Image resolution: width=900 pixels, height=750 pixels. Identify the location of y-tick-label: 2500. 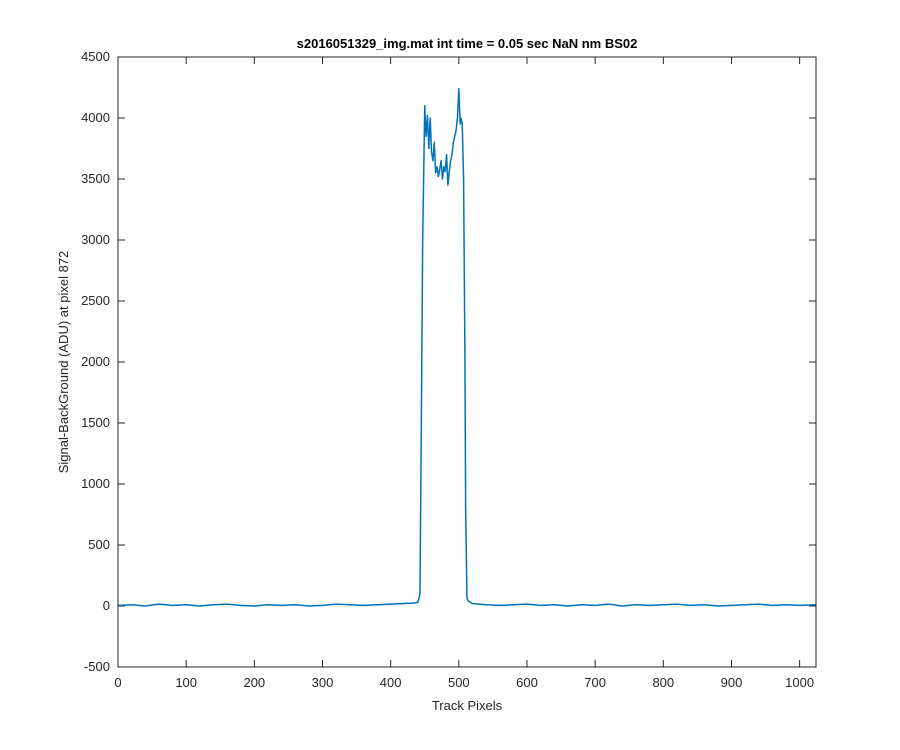
(95, 300).